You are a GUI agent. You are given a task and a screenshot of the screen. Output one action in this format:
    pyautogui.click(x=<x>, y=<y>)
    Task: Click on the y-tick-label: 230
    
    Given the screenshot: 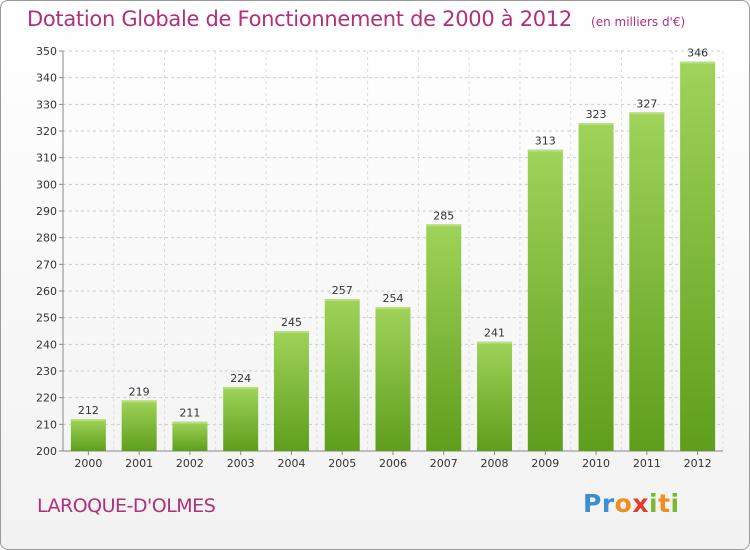 What is the action you would take?
    pyautogui.click(x=46, y=371)
    